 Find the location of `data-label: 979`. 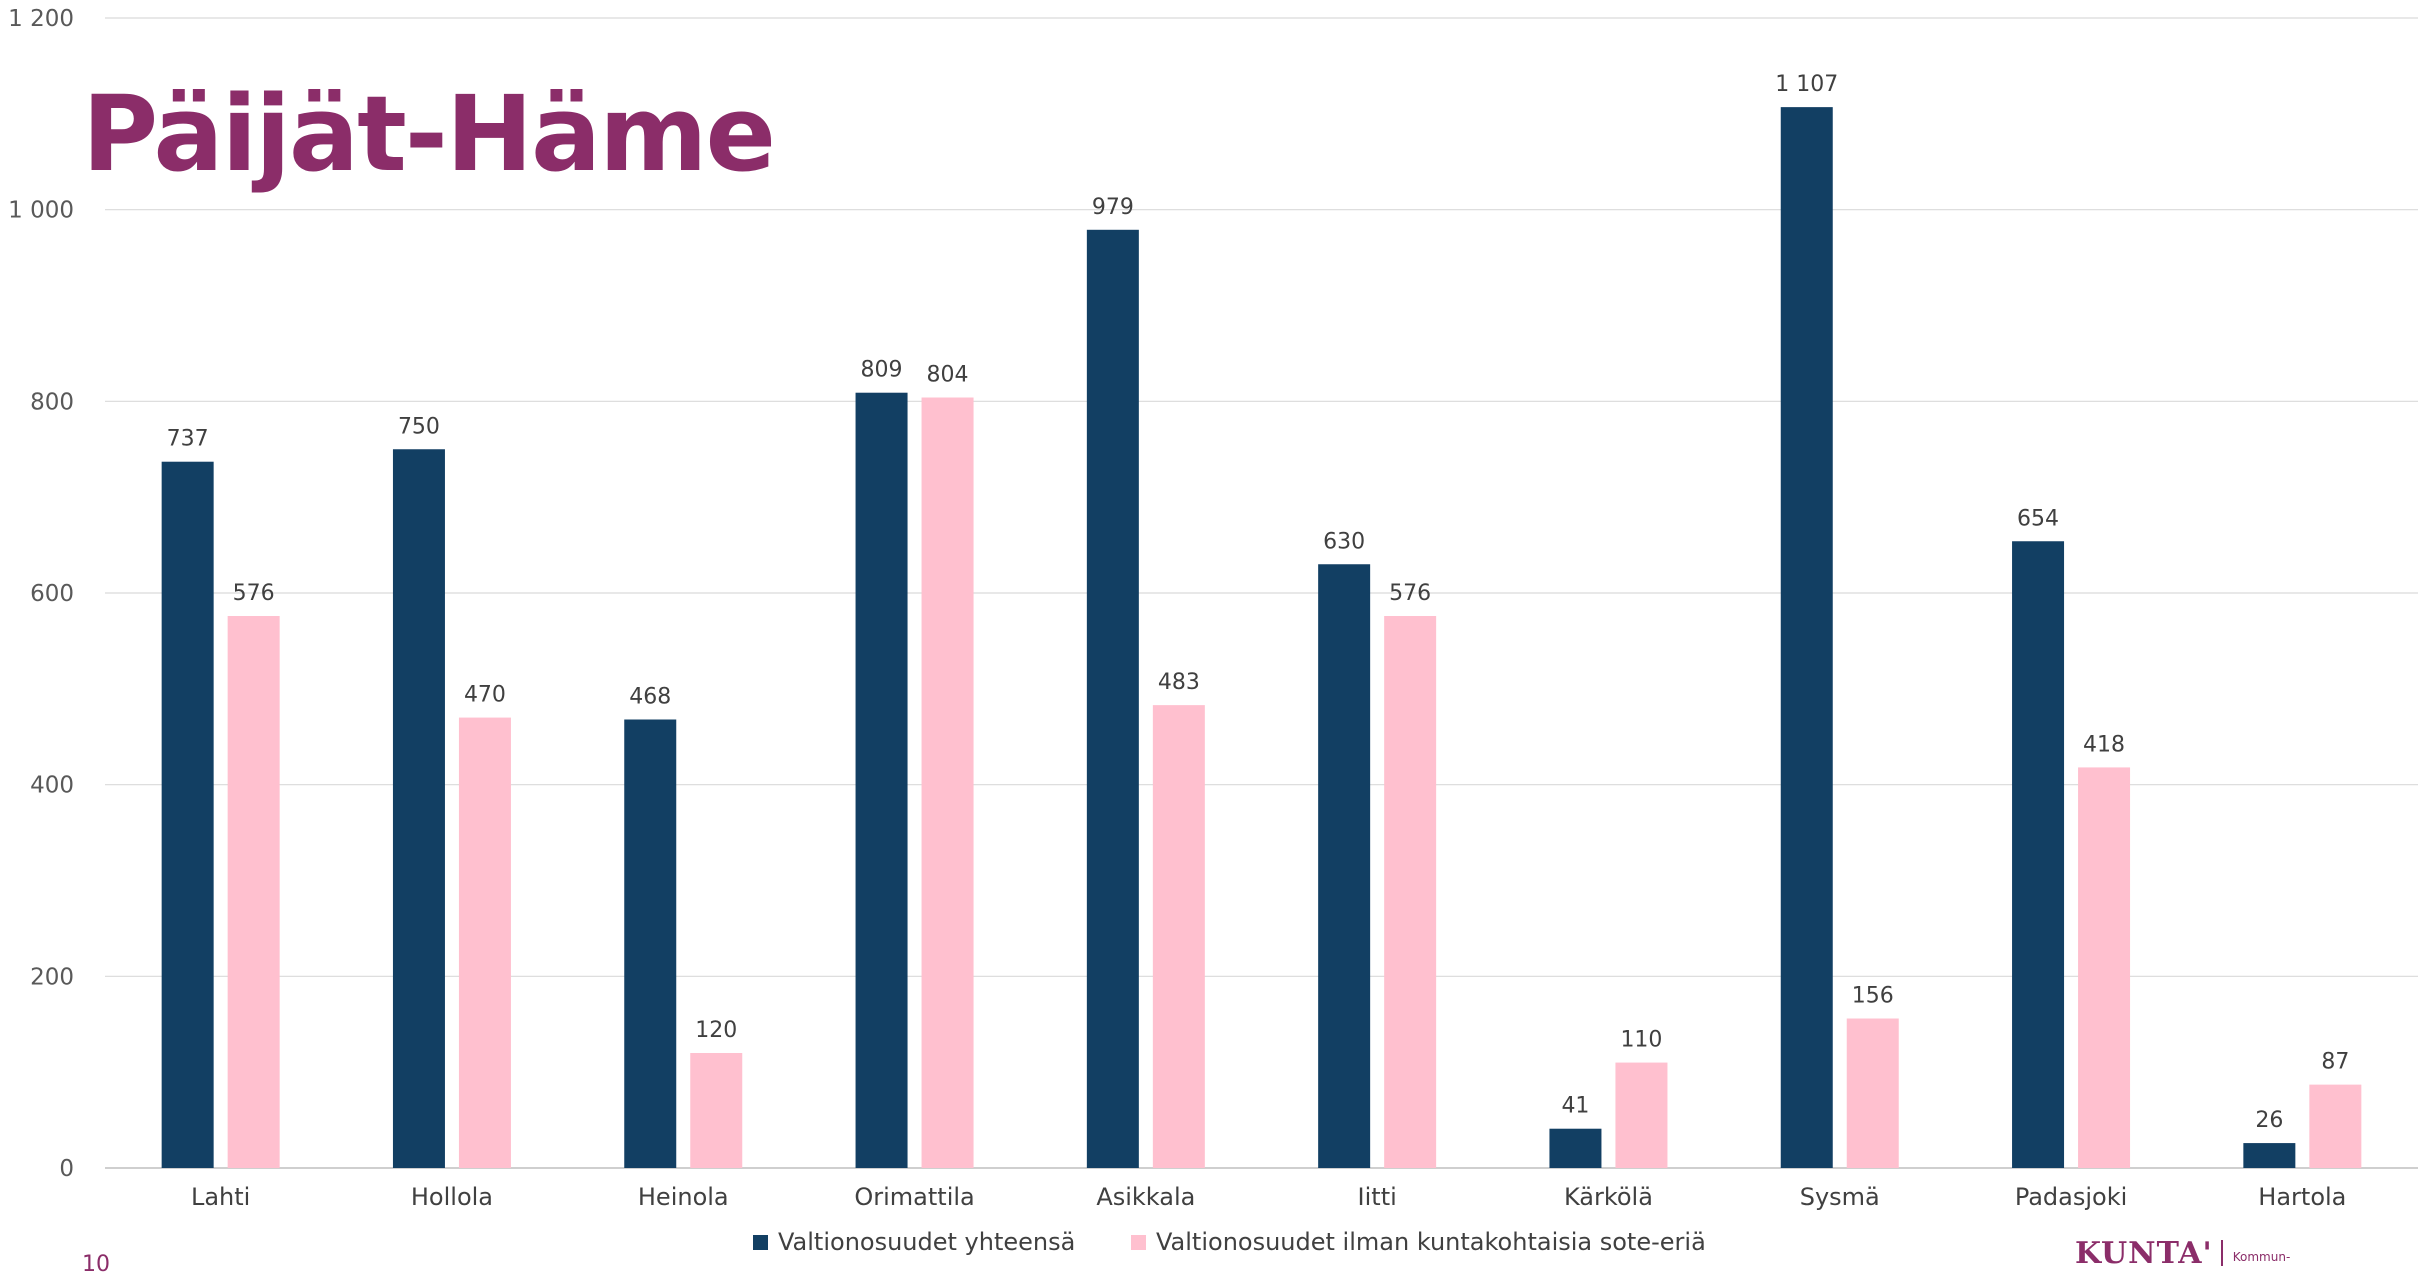

data-label: 979 is located at coordinates (1113, 207).